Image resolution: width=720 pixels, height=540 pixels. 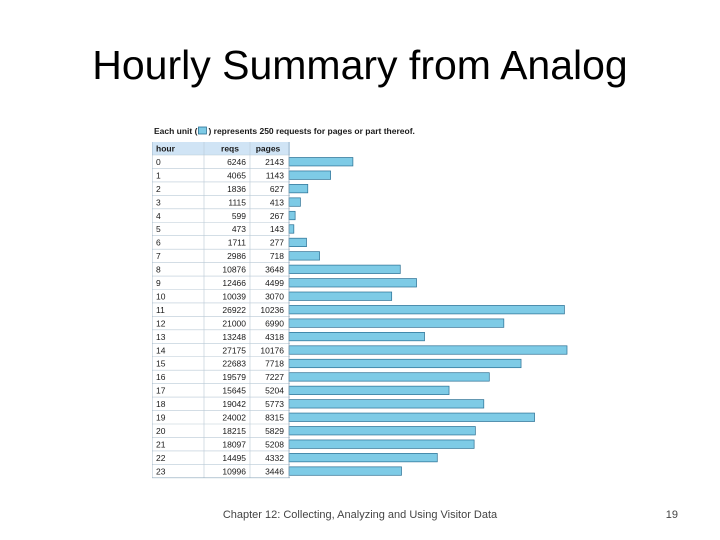 I want to click on cell-reqs: 1115, so click(x=237, y=202).